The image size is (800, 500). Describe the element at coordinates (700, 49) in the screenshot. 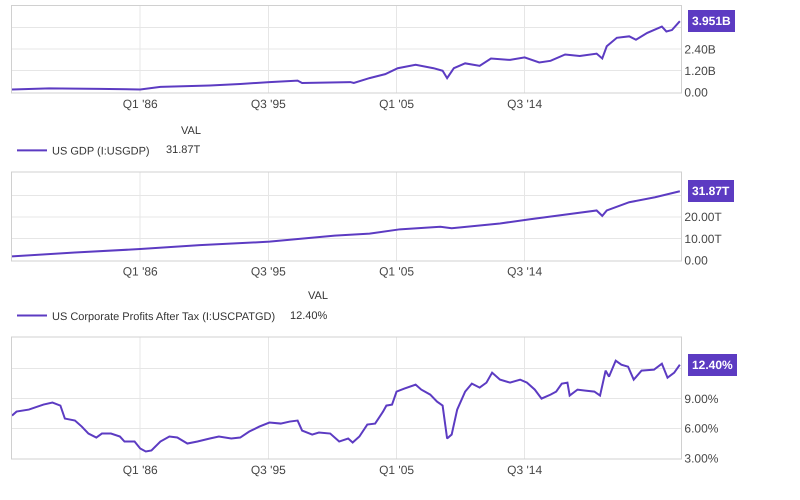

I see `y-tick-label: 2.40B` at that location.